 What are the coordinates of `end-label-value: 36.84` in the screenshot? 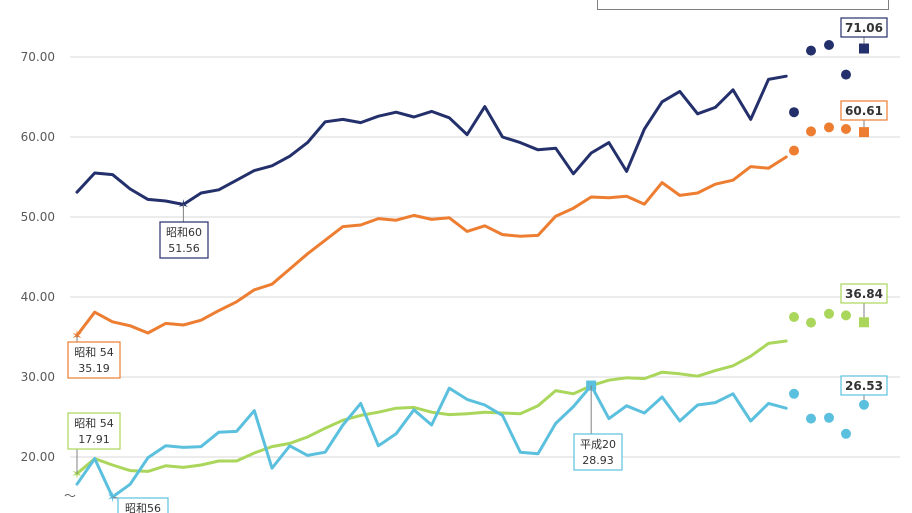 It's located at (864, 294).